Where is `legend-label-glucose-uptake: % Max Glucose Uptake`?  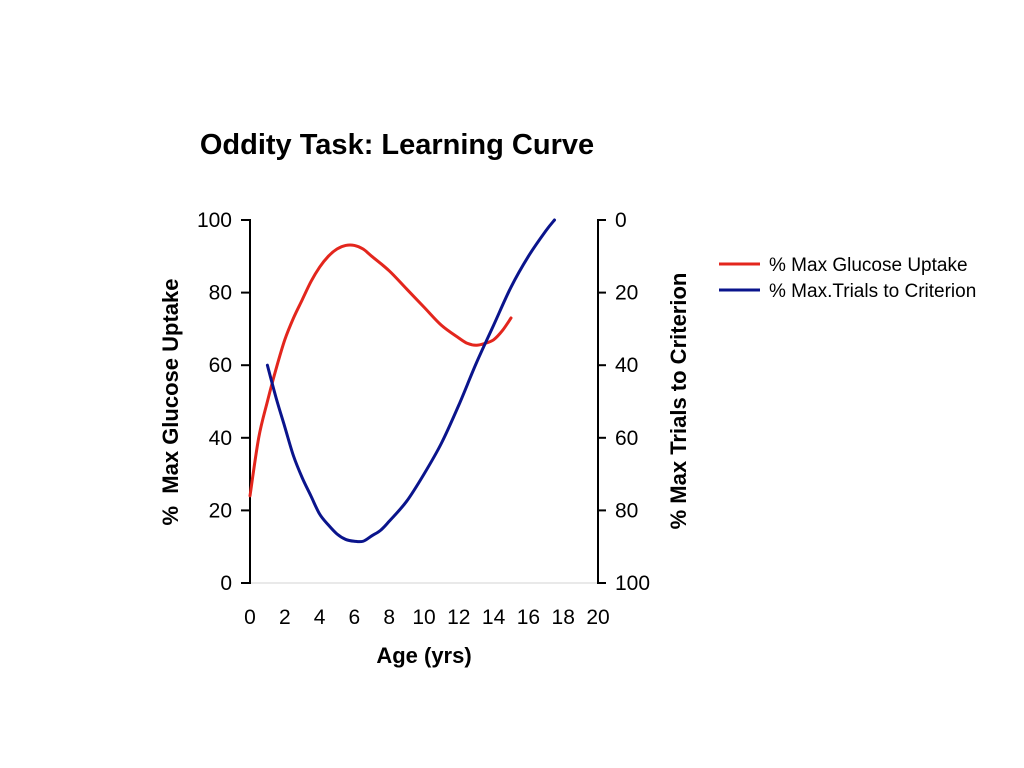 legend-label-glucose-uptake: % Max Glucose Uptake is located at coordinates (868, 265).